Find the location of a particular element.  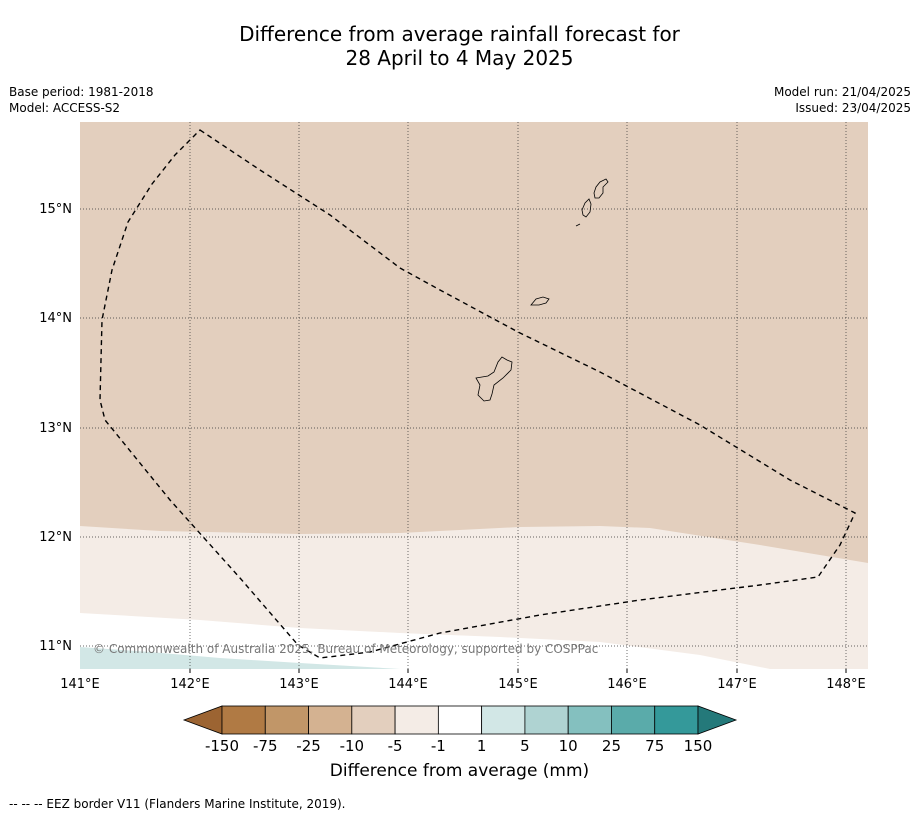

colorbar is located at coordinates (460, 720).